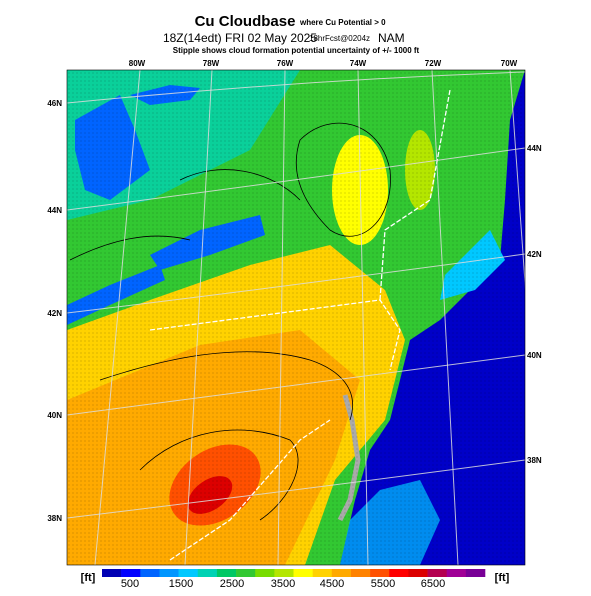 Image resolution: width=591 pixels, height=596 pixels. Describe the element at coordinates (332, 584) in the screenshot. I see `colorbar-label: 4500` at that location.